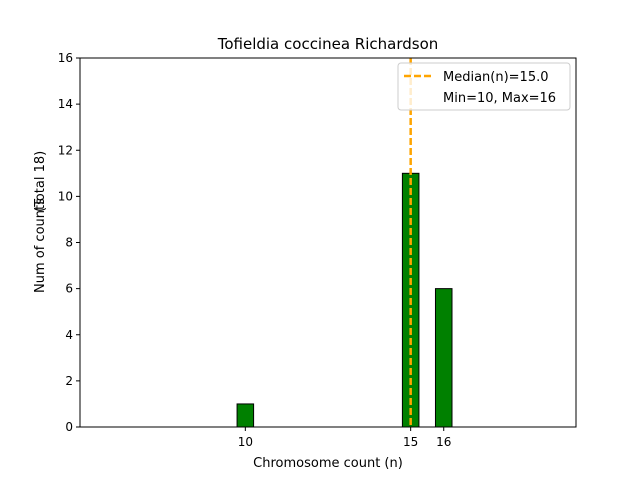 Image resolution: width=640 pixels, height=480 pixels. I want to click on y-tick-label: 4, so click(69, 335).